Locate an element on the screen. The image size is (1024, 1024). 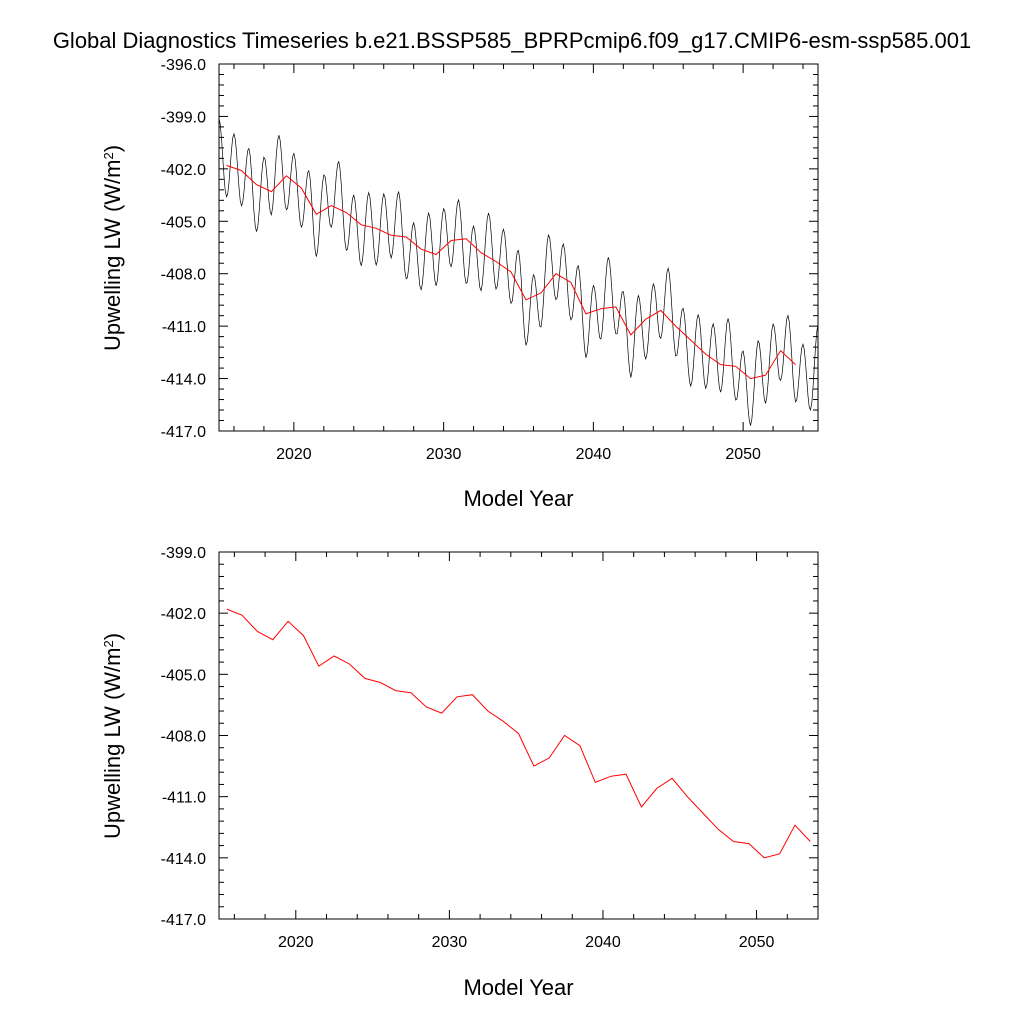
y-tick-label: -396.0 is located at coordinates (183, 65).